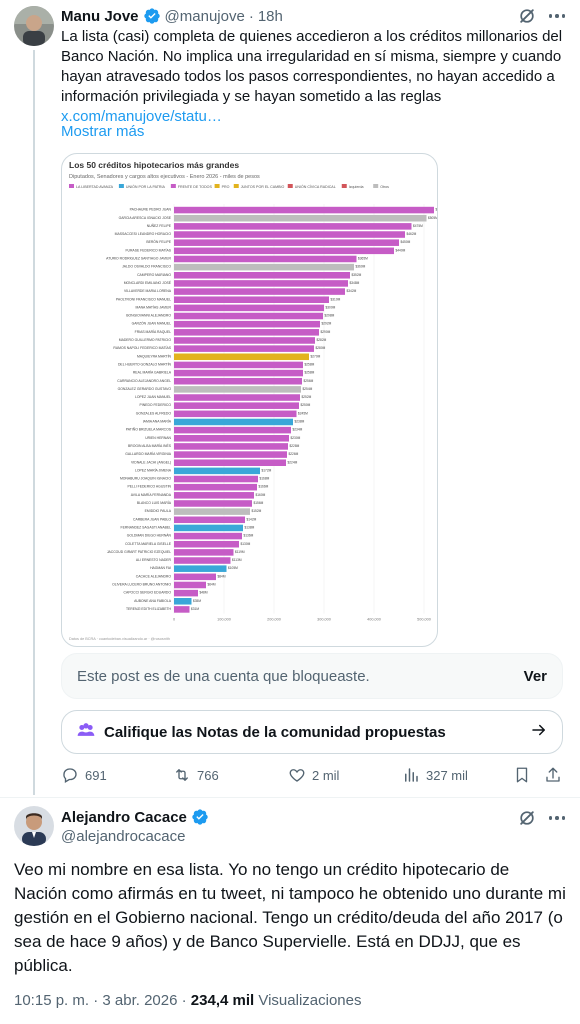  I want to click on category-label: HAGMAN FAI, so click(160, 568).